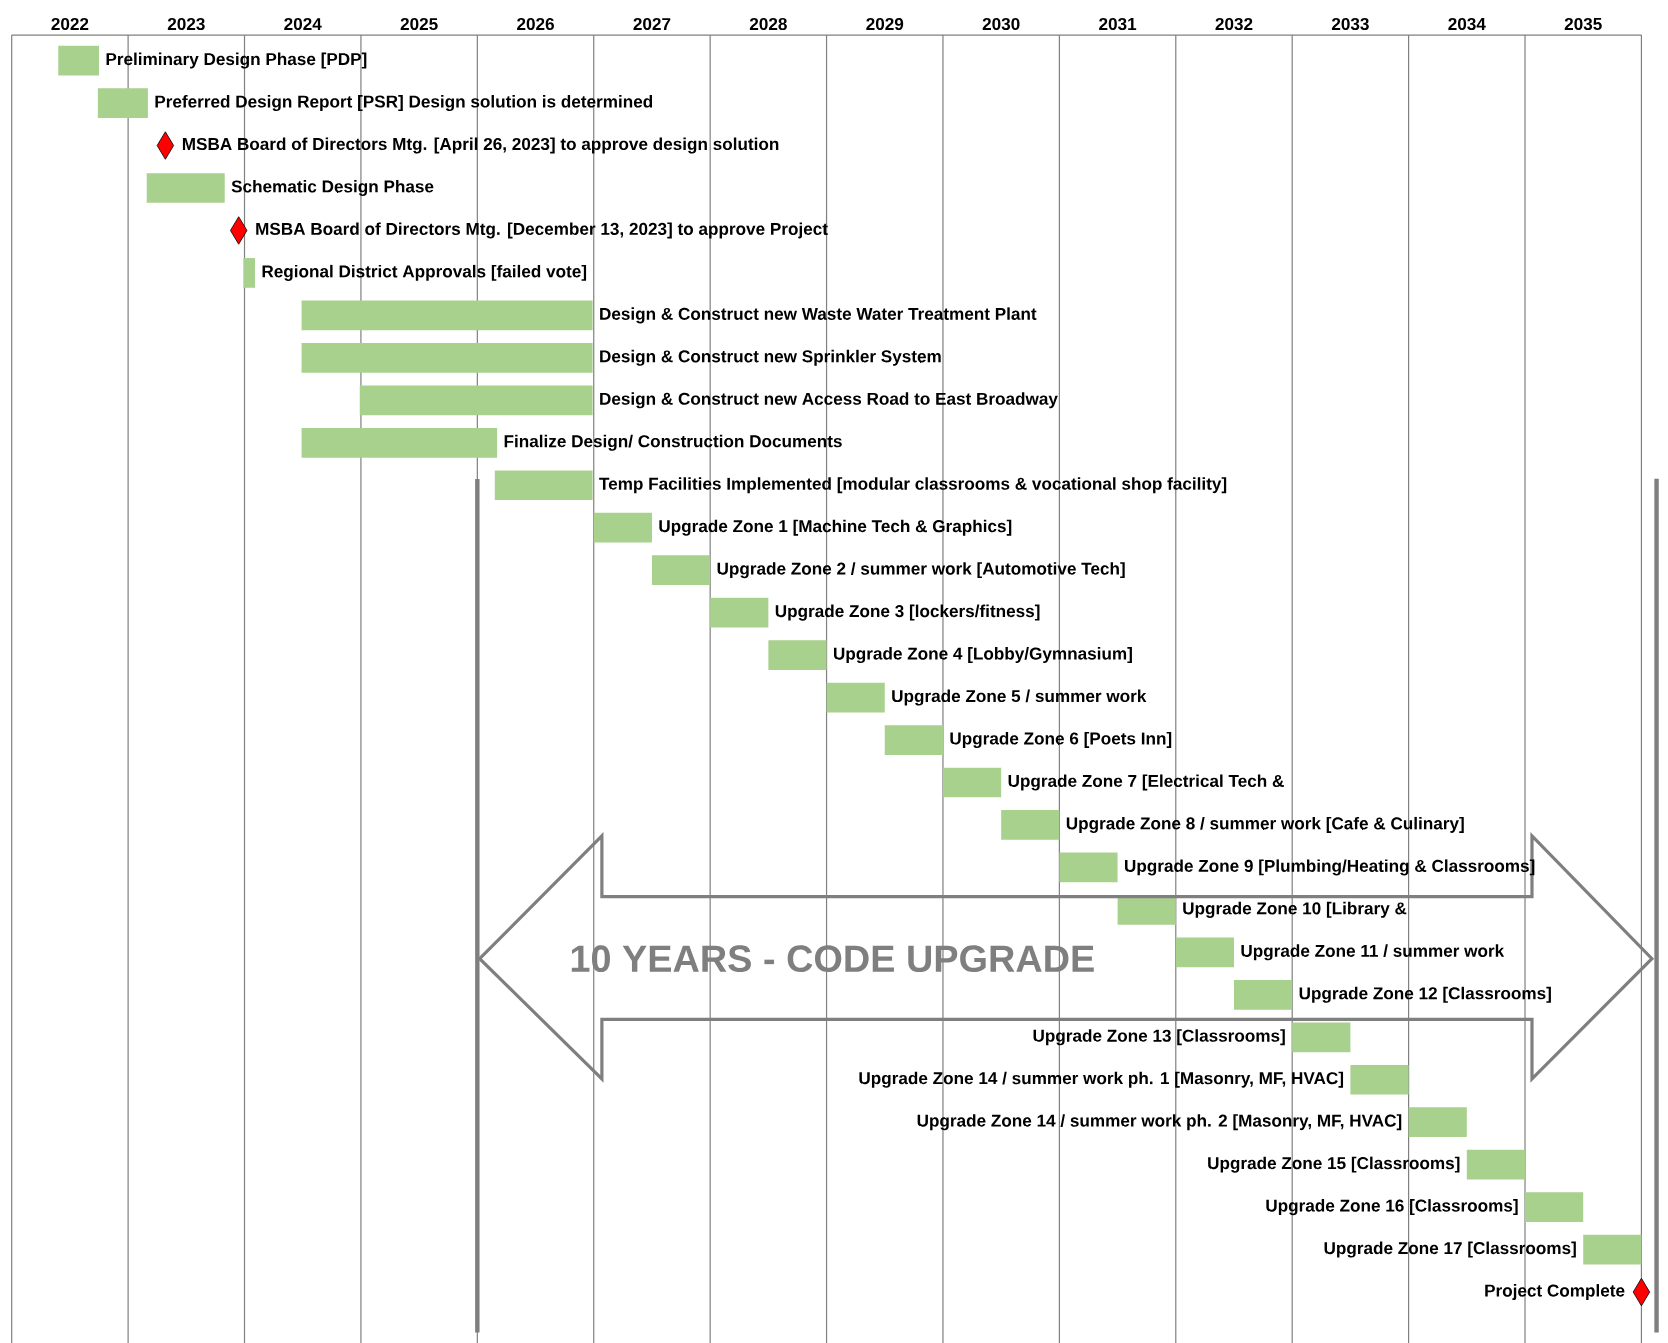  I want to click on y-tick-label: Preferred Design Report [PSR] Design solution is determined, so click(404, 103).